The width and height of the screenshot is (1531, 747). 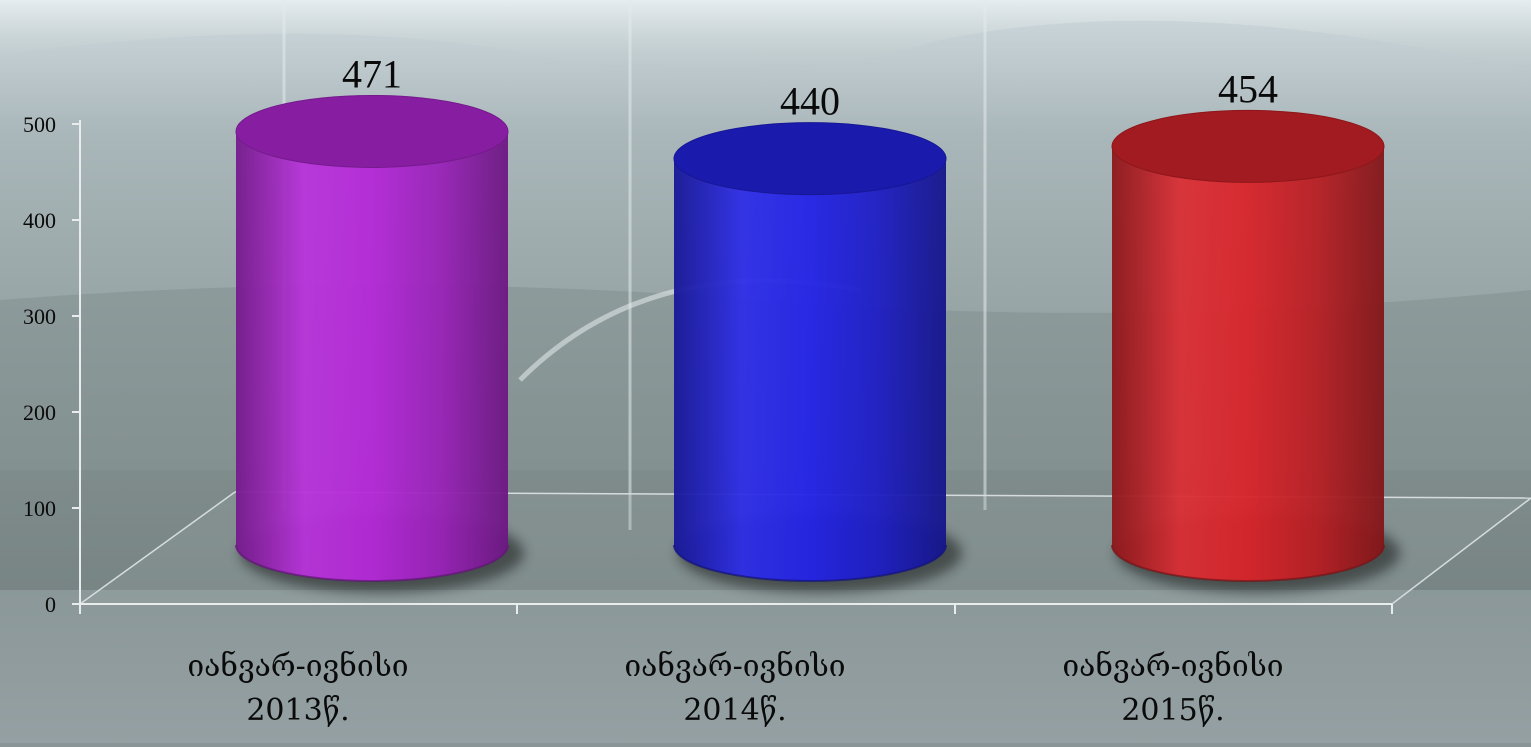 I want to click on category-label: იანვარ-ივნისი 2013წ., so click(x=298, y=689).